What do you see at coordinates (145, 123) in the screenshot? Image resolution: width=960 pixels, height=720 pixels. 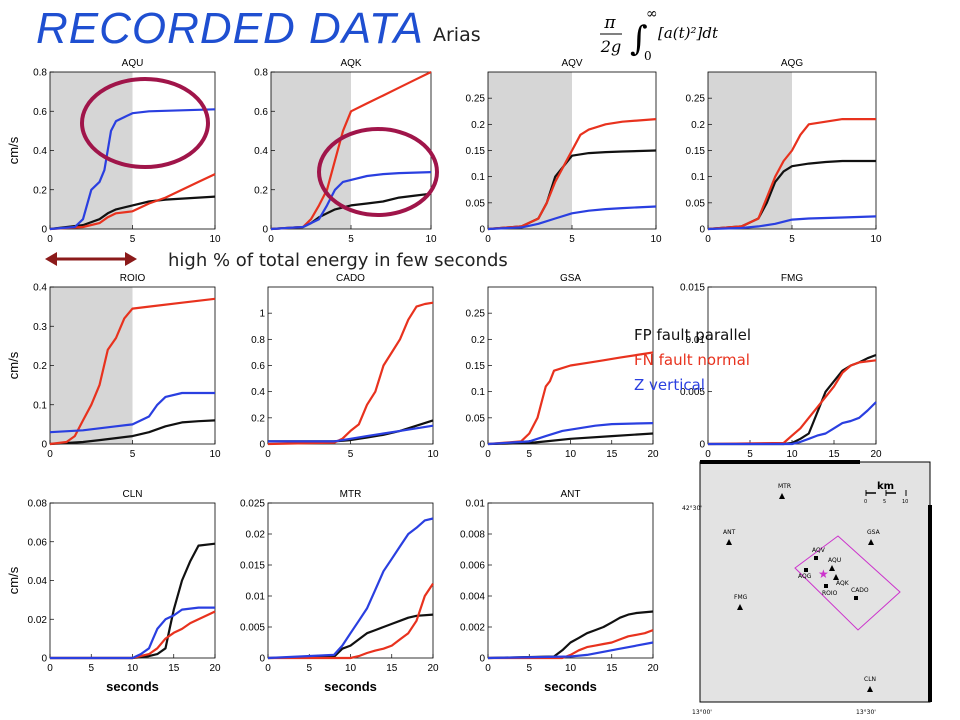 I see `highlight-ellipse-aqu` at bounding box center [145, 123].